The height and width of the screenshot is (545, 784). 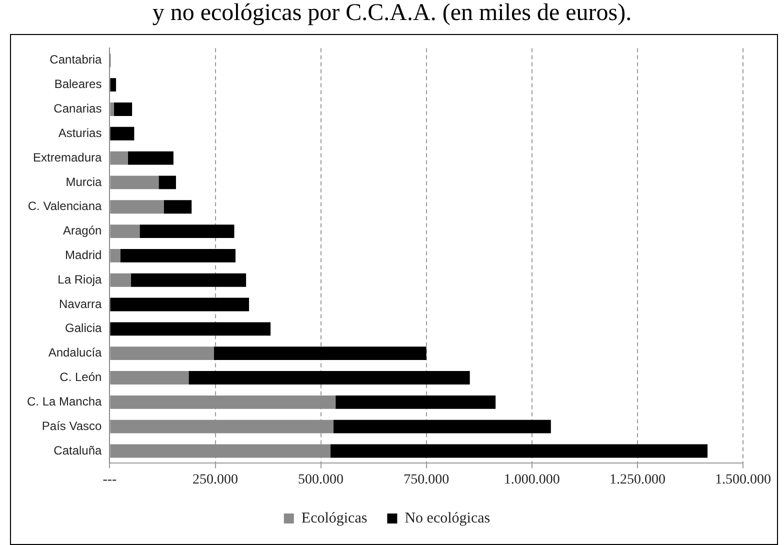 I want to click on y-tick-label: La Rioja, so click(x=80, y=279).